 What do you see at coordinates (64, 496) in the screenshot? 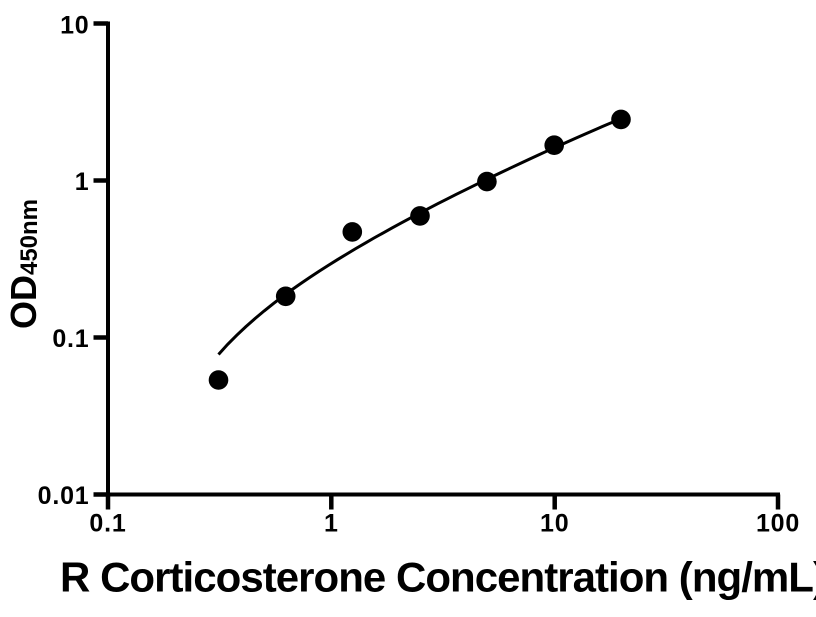
I see `svg-text: 0.01` at bounding box center [64, 496].